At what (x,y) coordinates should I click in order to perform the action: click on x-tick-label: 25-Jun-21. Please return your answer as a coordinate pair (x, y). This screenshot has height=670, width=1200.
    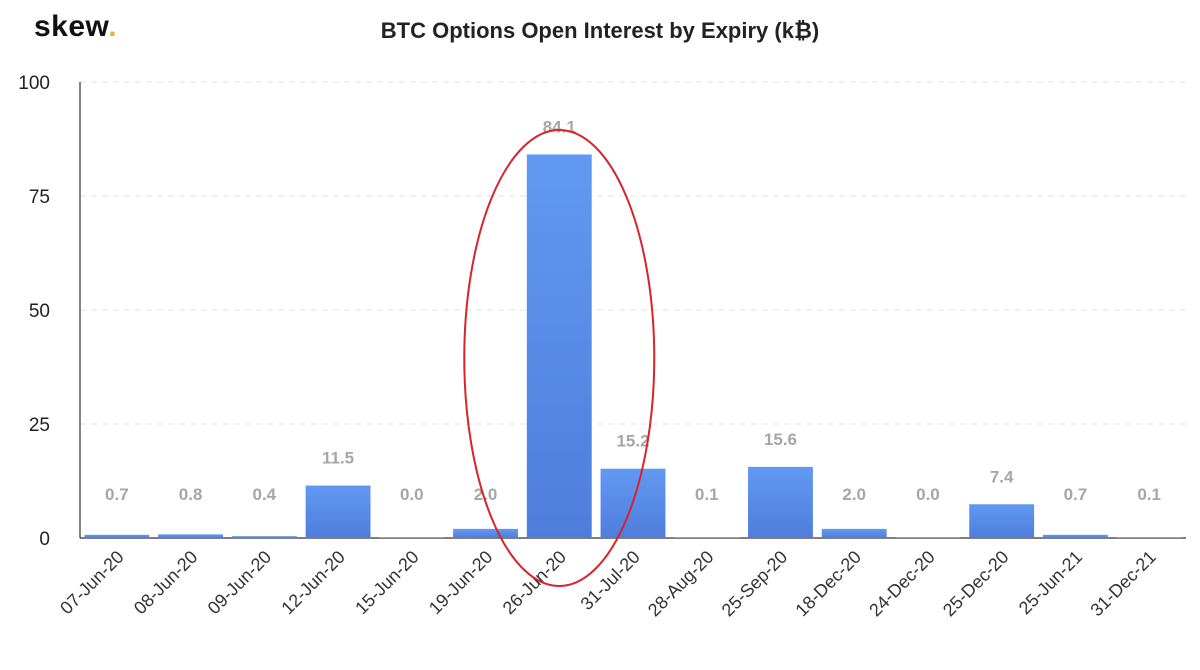
    Looking at the image, I should click on (1050, 582).